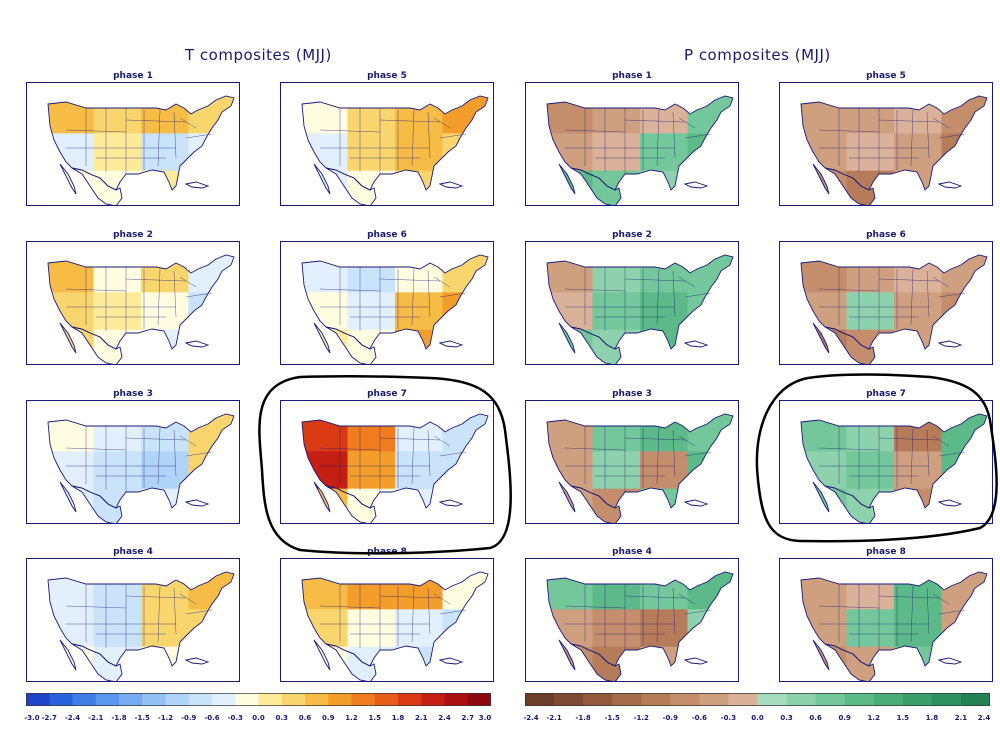 The image size is (1000, 736). What do you see at coordinates (554, 718) in the screenshot?
I see `p-colorbar-tick-label: -2.1` at bounding box center [554, 718].